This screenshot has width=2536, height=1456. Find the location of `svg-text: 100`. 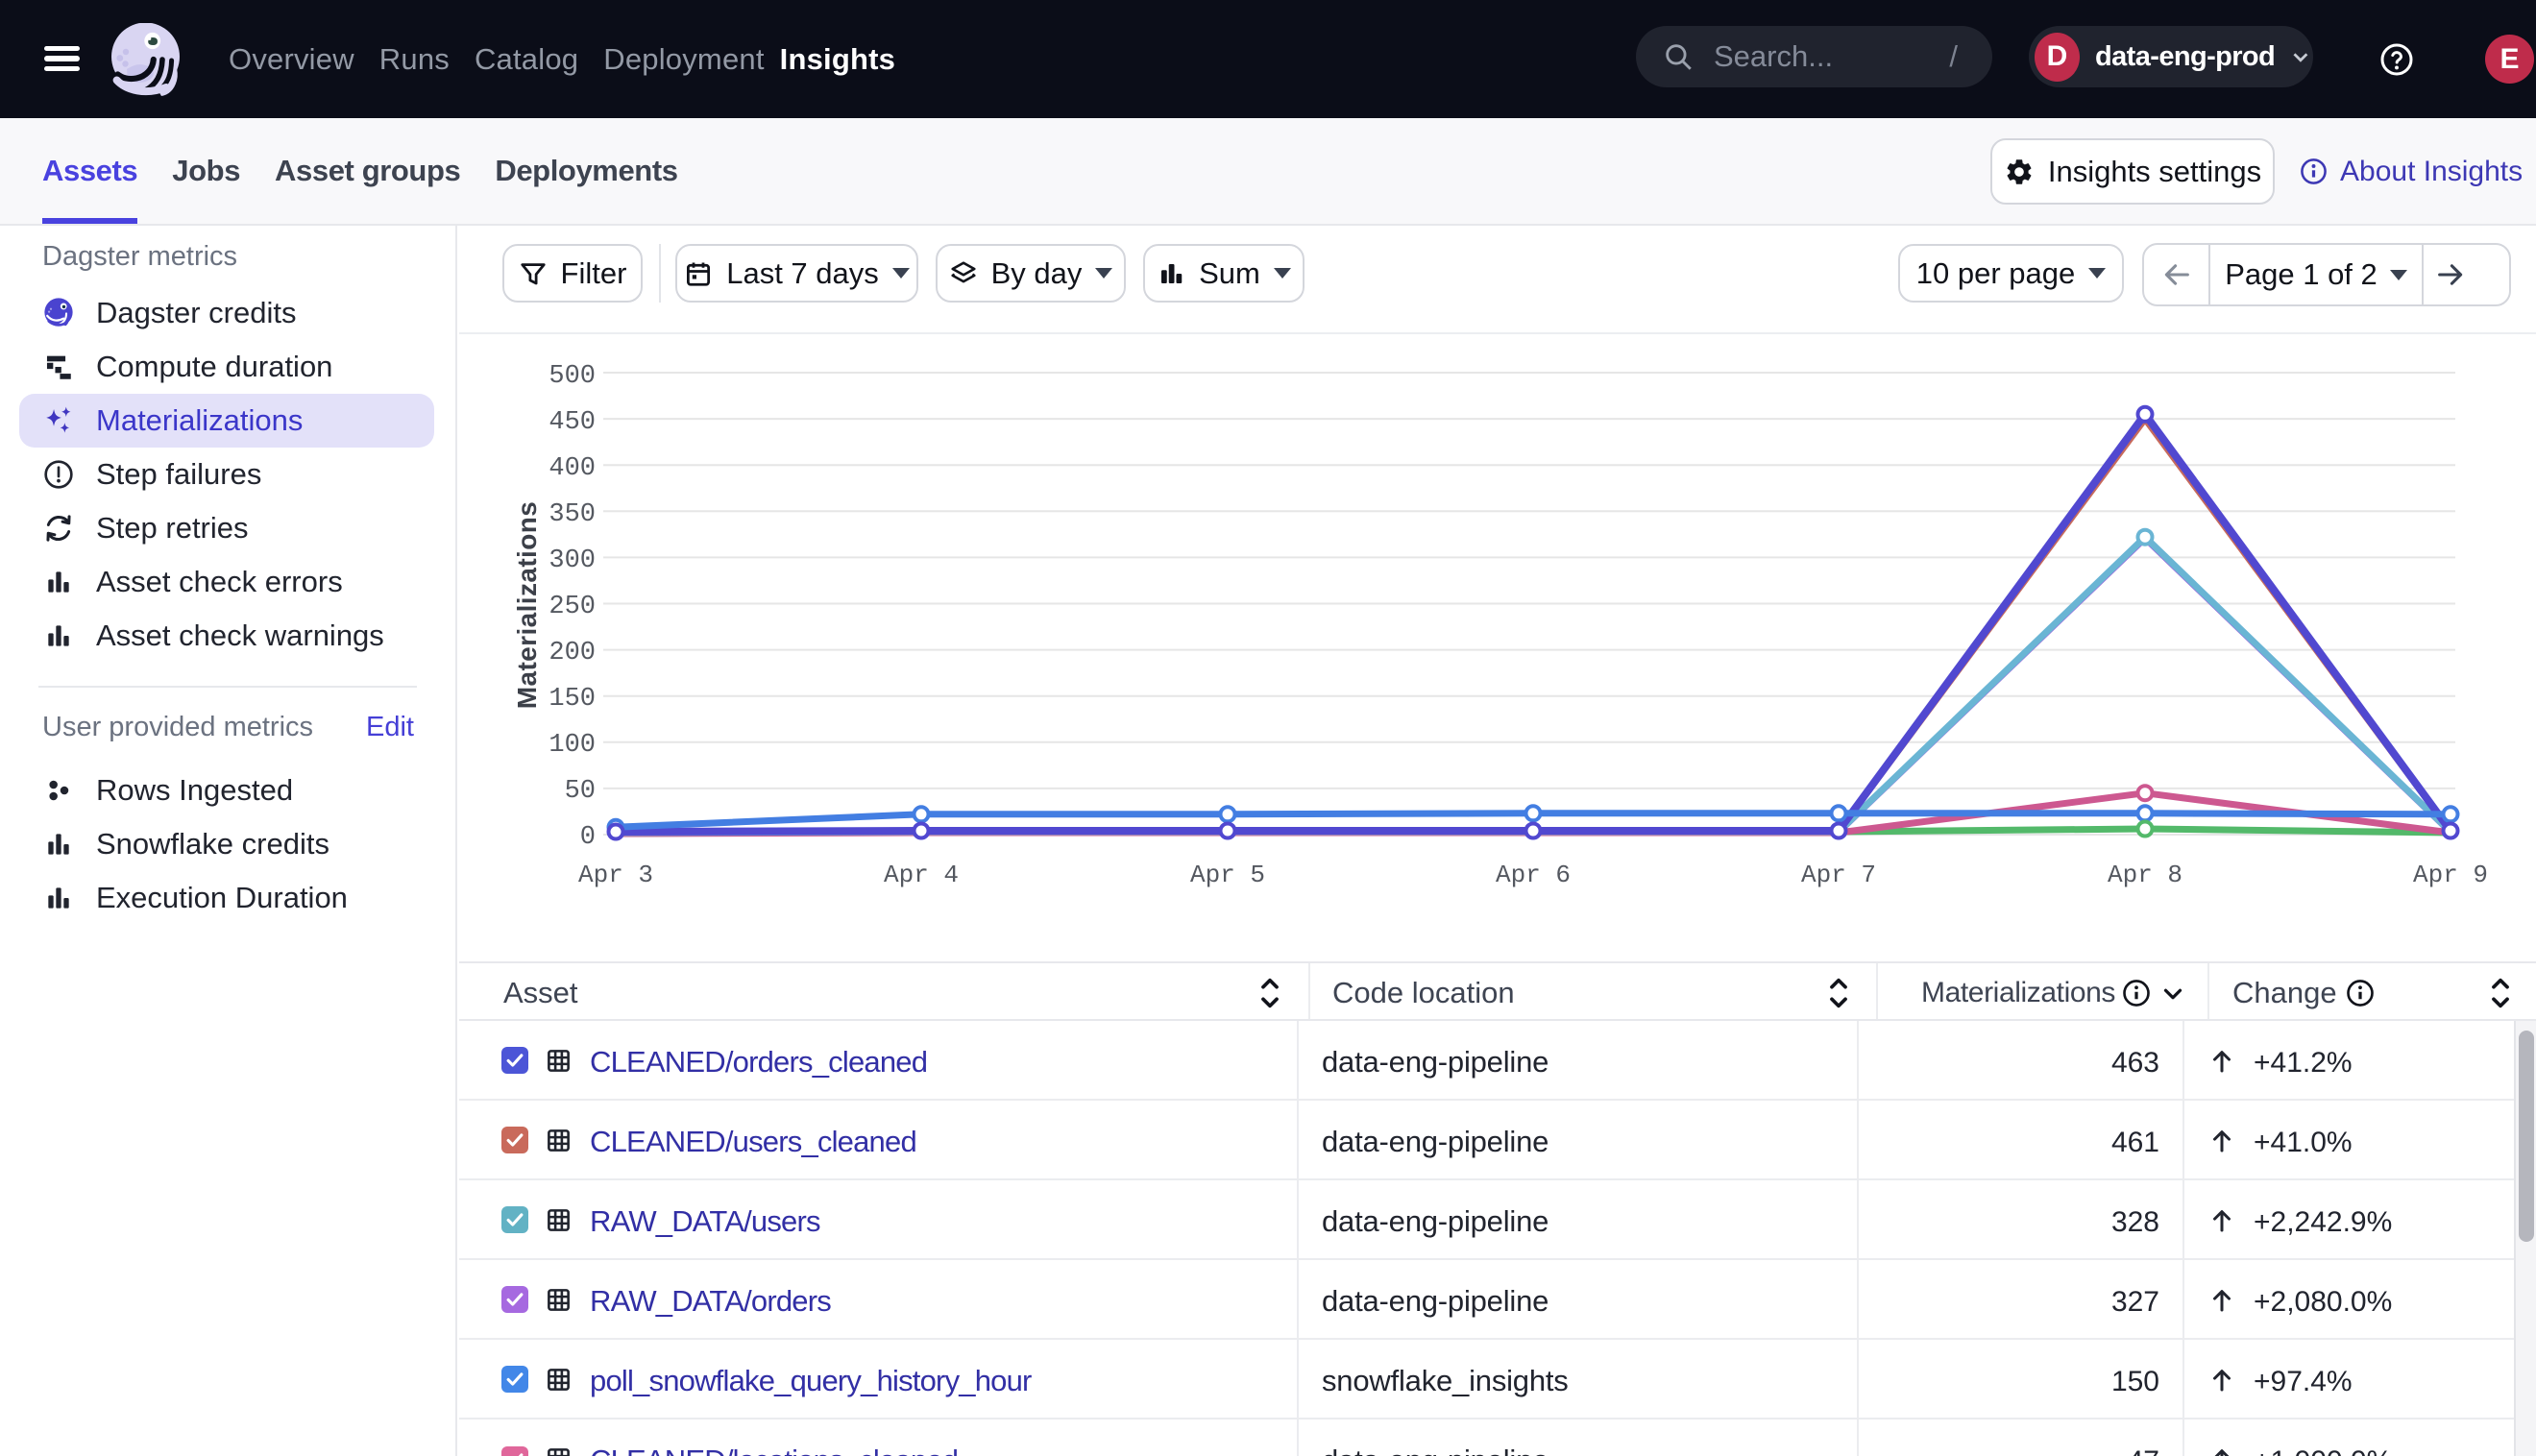

svg-text: 100 is located at coordinates (572, 746).